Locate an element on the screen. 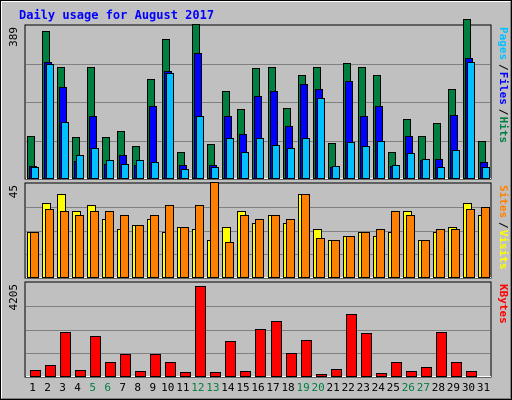 Image resolution: width=512 pixels, height=400 pixels. x-tick-label-day-26: 26 is located at coordinates (408, 387).